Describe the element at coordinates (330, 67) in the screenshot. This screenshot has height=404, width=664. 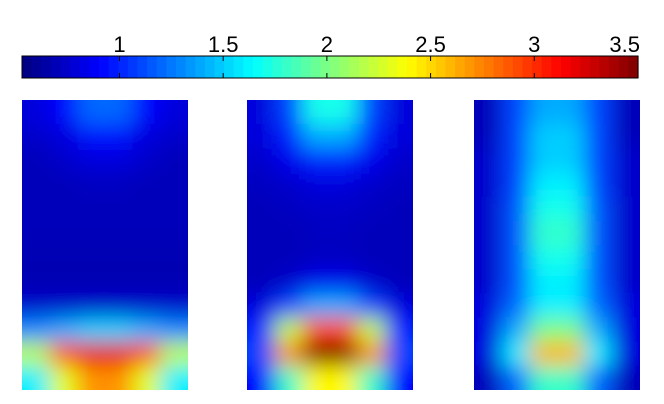
I see `colorbar-frame` at that location.